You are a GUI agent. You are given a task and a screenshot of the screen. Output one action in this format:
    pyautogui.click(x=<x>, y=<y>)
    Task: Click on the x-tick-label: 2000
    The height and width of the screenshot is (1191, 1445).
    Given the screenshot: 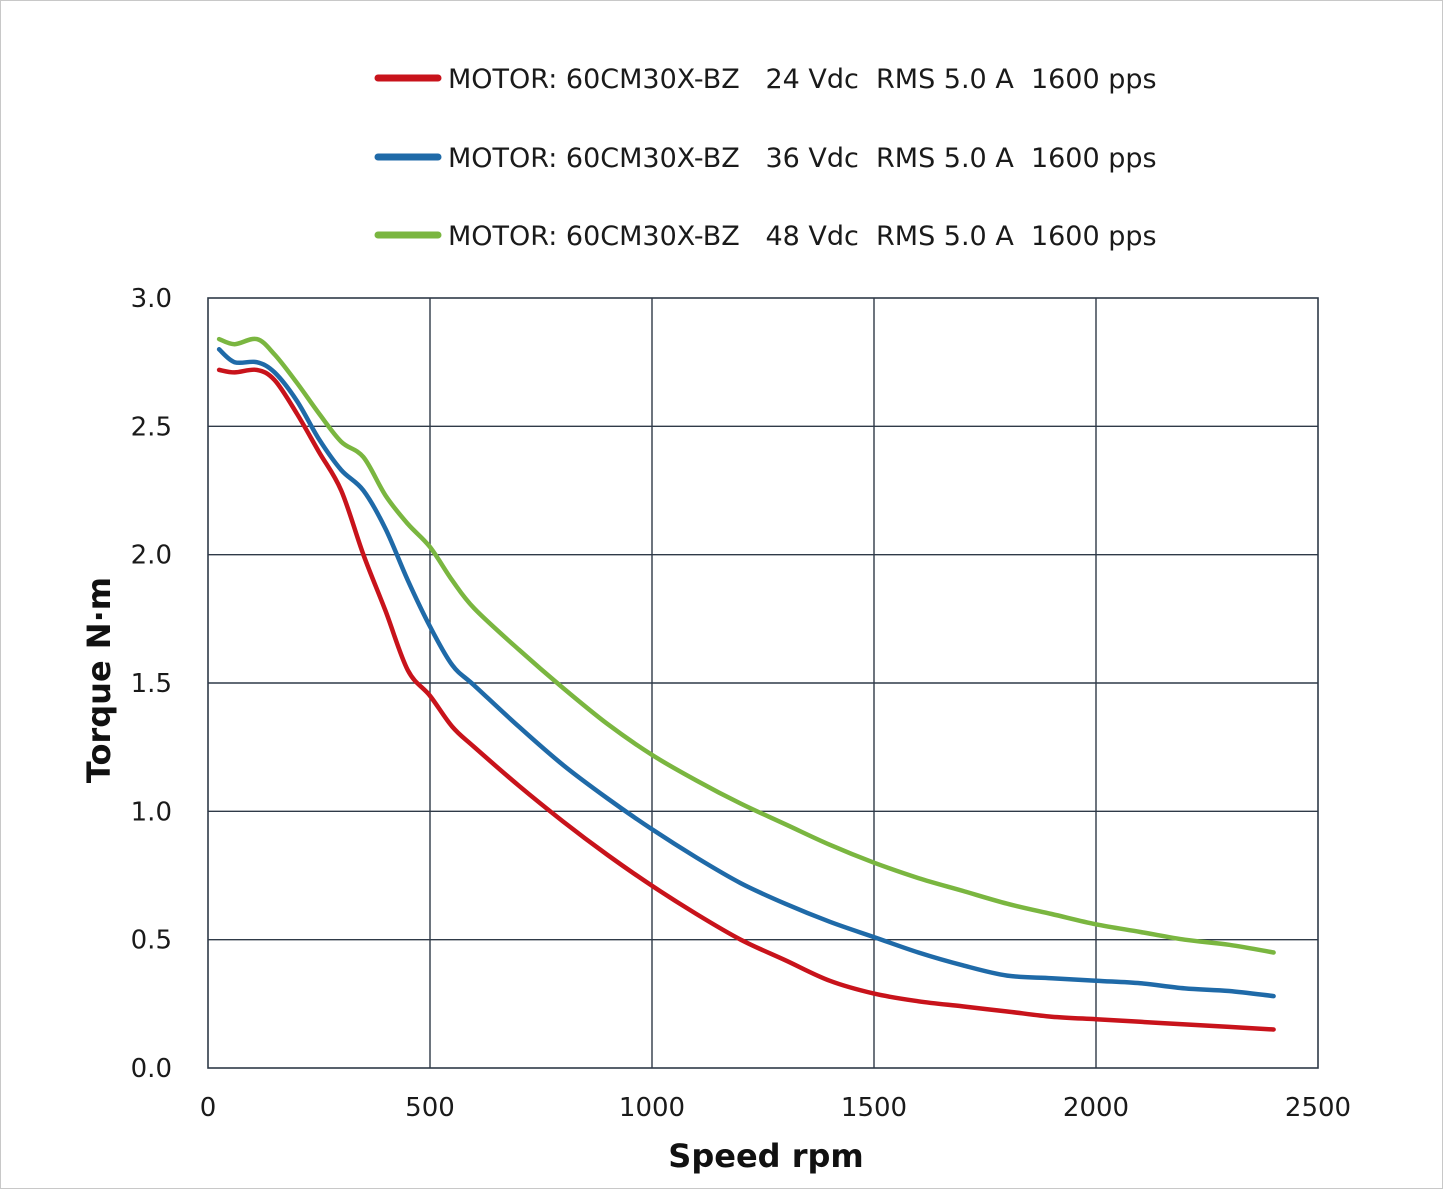 What is the action you would take?
    pyautogui.click(x=1096, y=1108)
    